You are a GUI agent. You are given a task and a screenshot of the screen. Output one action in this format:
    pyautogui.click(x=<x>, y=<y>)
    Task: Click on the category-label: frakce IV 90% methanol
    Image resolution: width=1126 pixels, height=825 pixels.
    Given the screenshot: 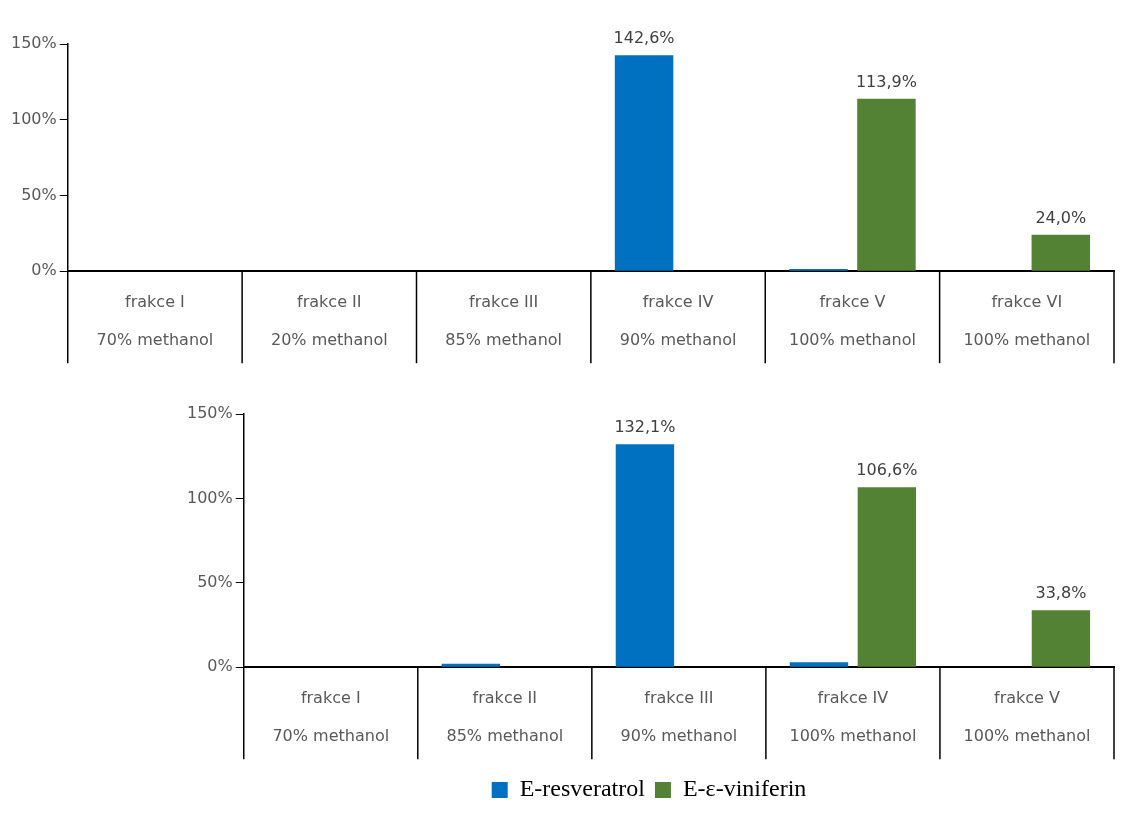 What is the action you would take?
    pyautogui.click(x=678, y=320)
    